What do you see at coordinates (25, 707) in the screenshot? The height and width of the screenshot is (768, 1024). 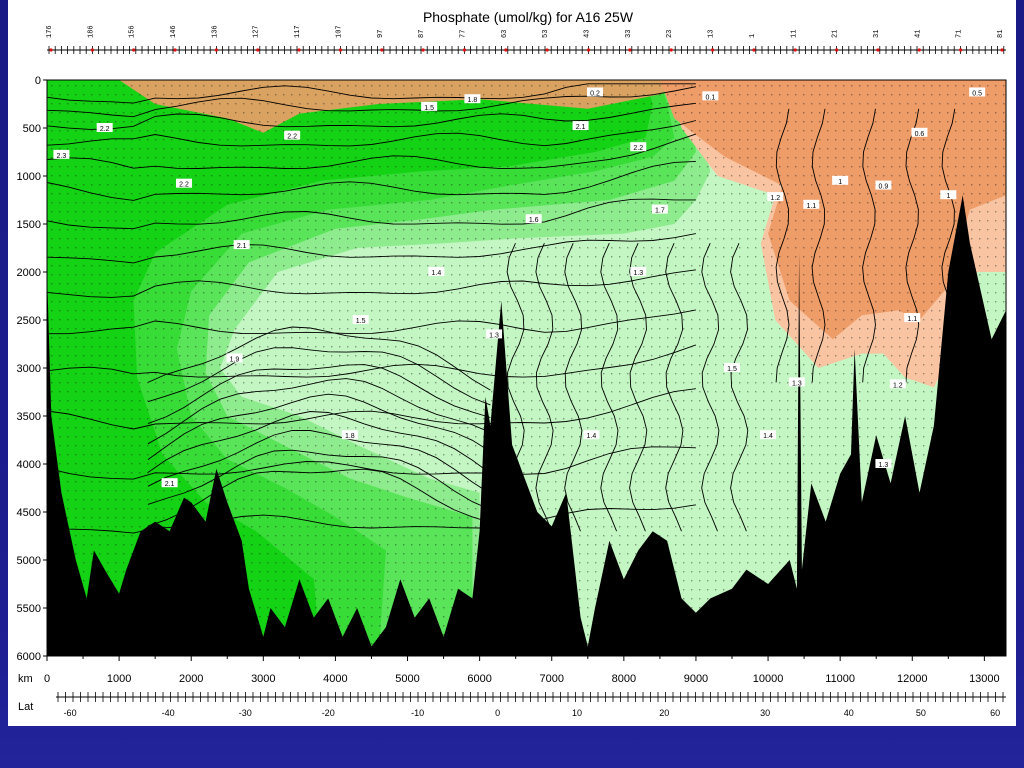 I see `lat-axis-label: Lat` at bounding box center [25, 707].